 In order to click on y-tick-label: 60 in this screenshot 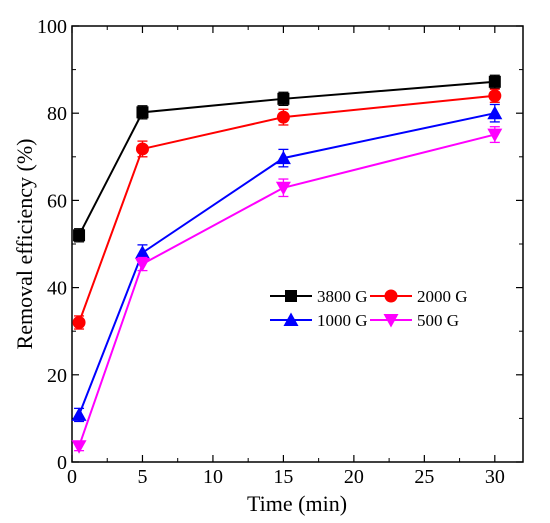, I will do `click(57, 201)`.